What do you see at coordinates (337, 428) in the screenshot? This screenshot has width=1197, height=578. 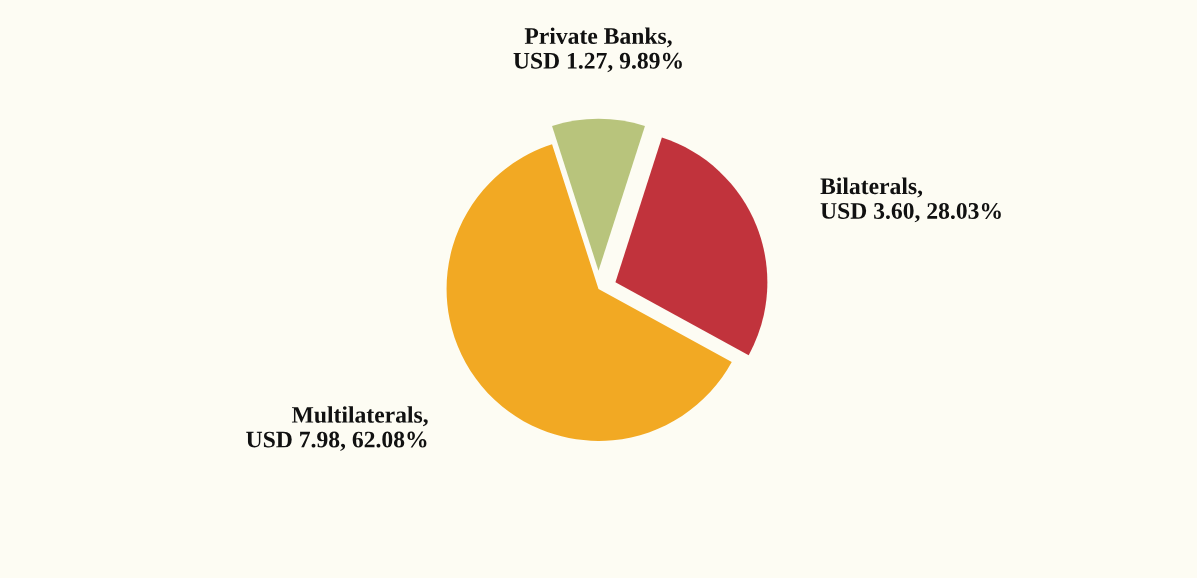 I see `data-label: Multilaterals, USD 7.98, 62.08%` at bounding box center [337, 428].